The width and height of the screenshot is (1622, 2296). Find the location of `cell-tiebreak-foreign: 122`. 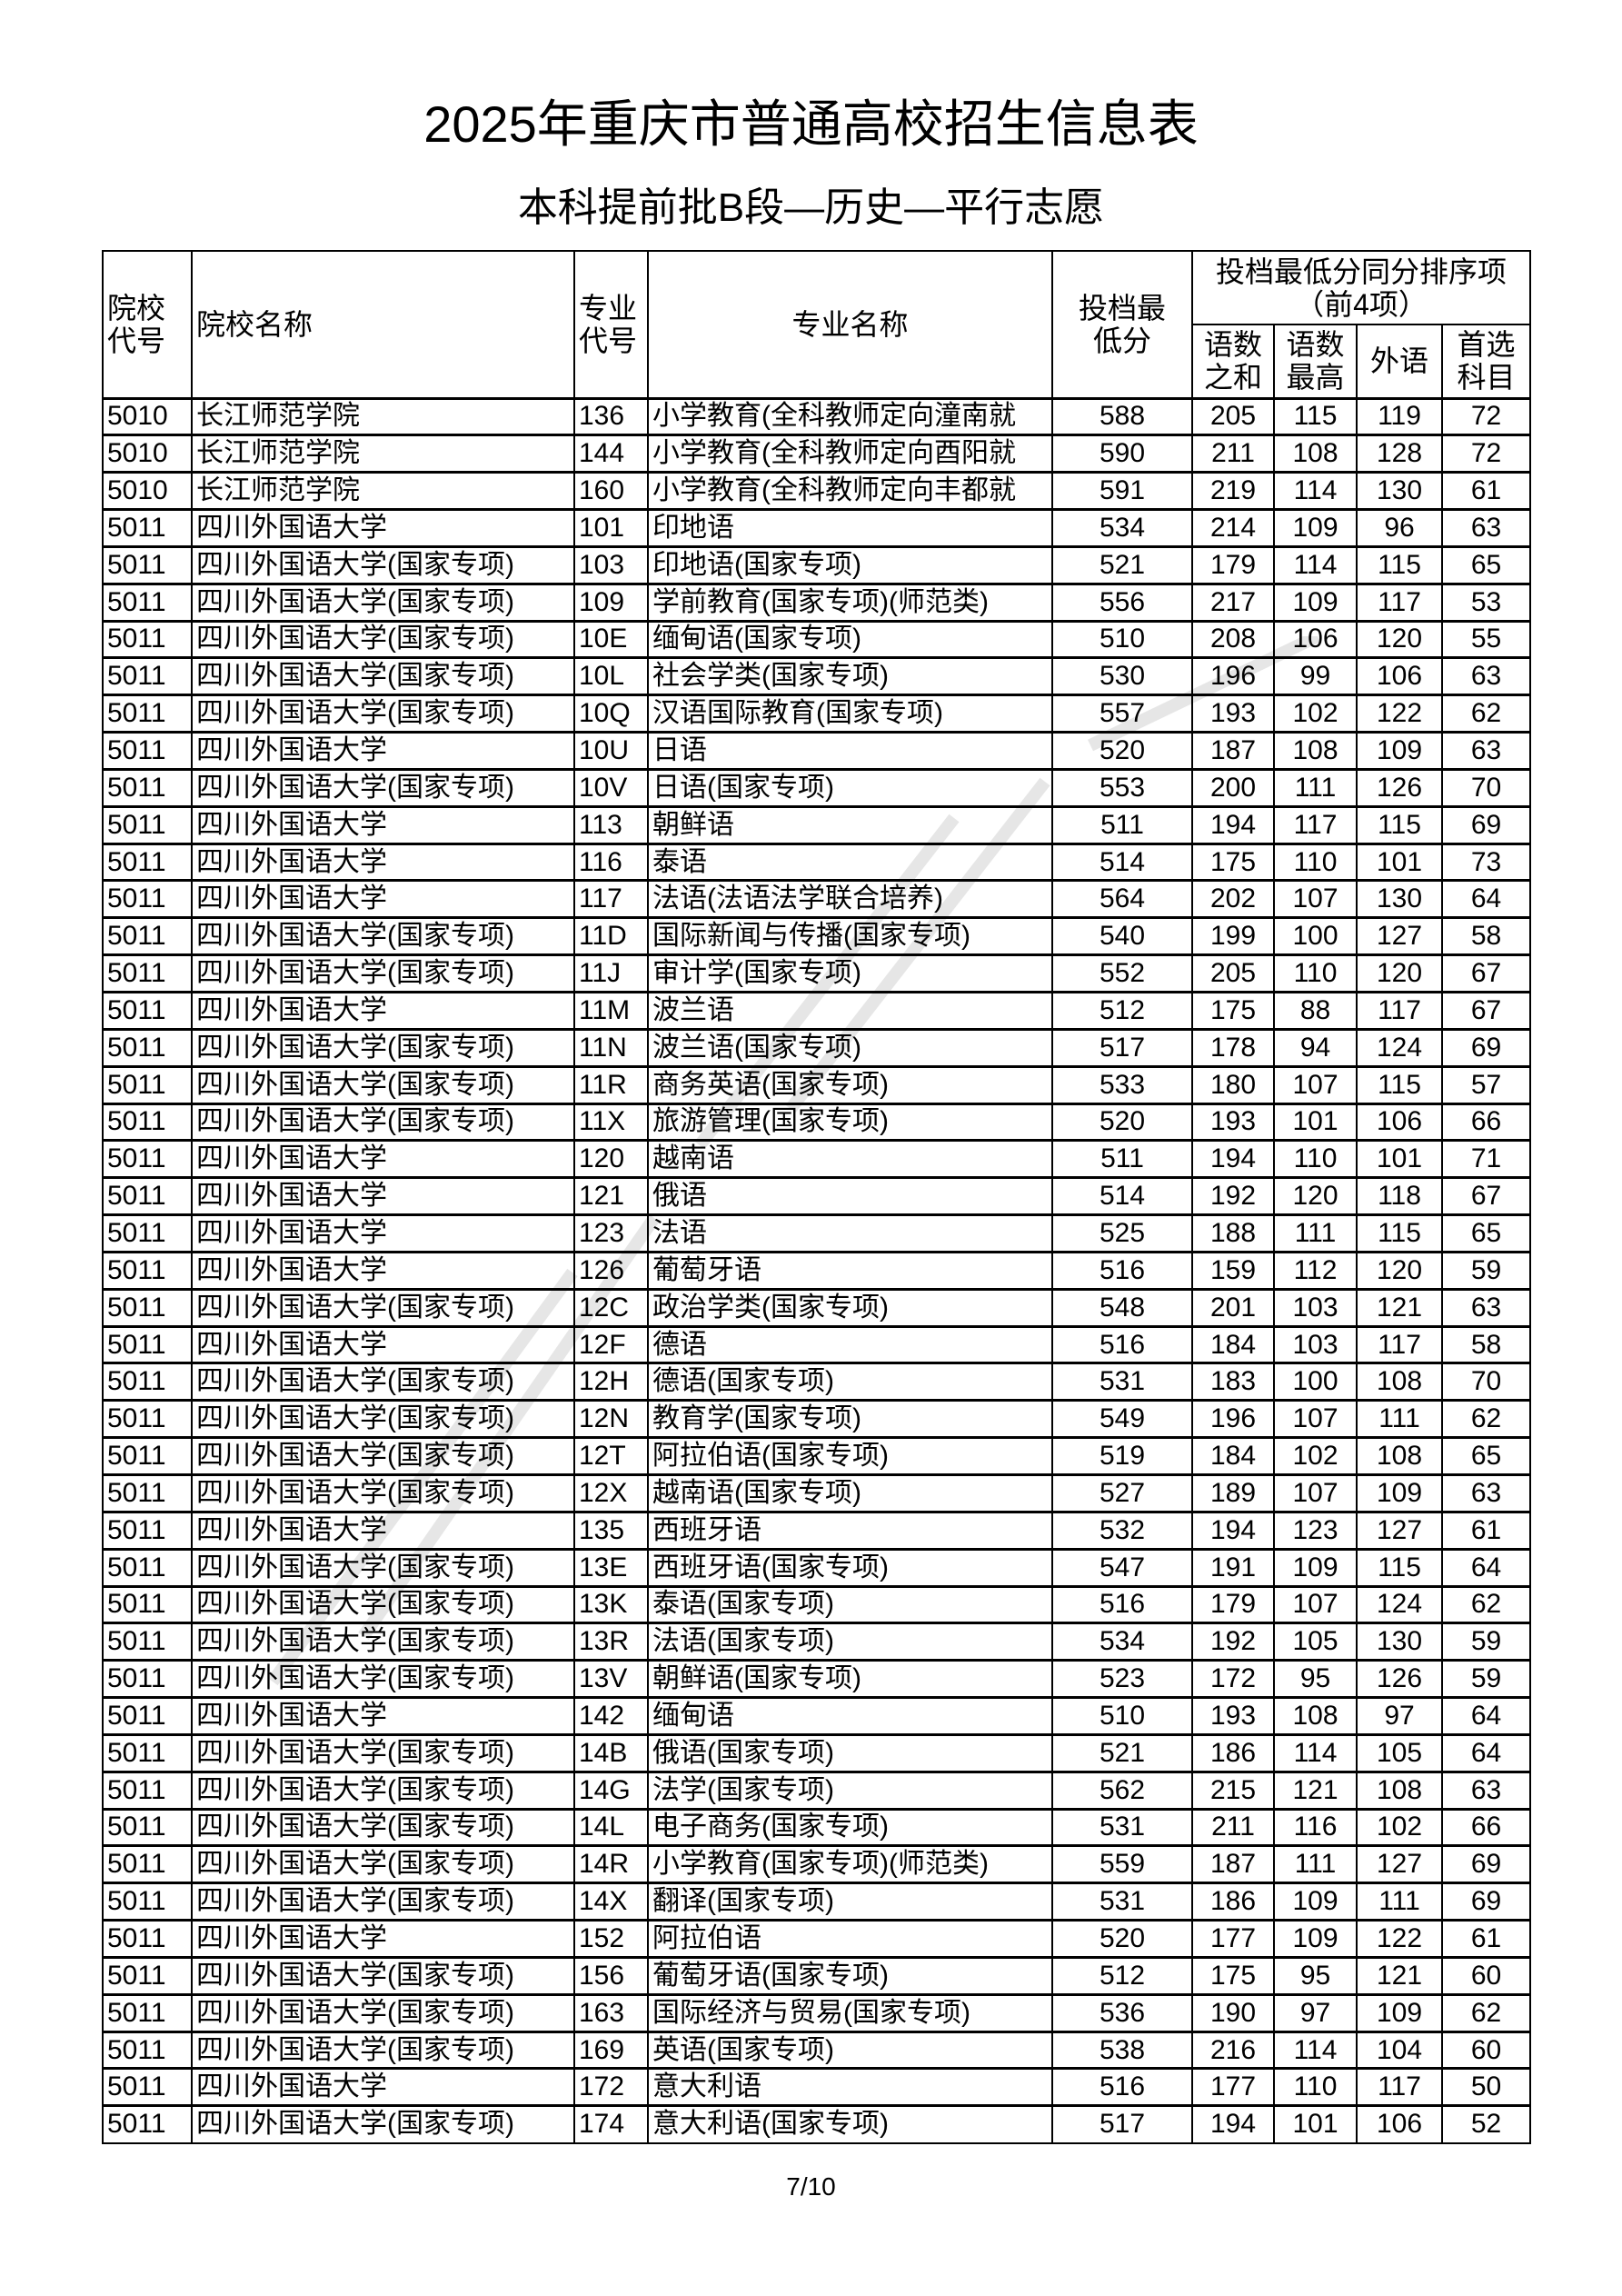

cell-tiebreak-foreign: 122 is located at coordinates (1399, 714).